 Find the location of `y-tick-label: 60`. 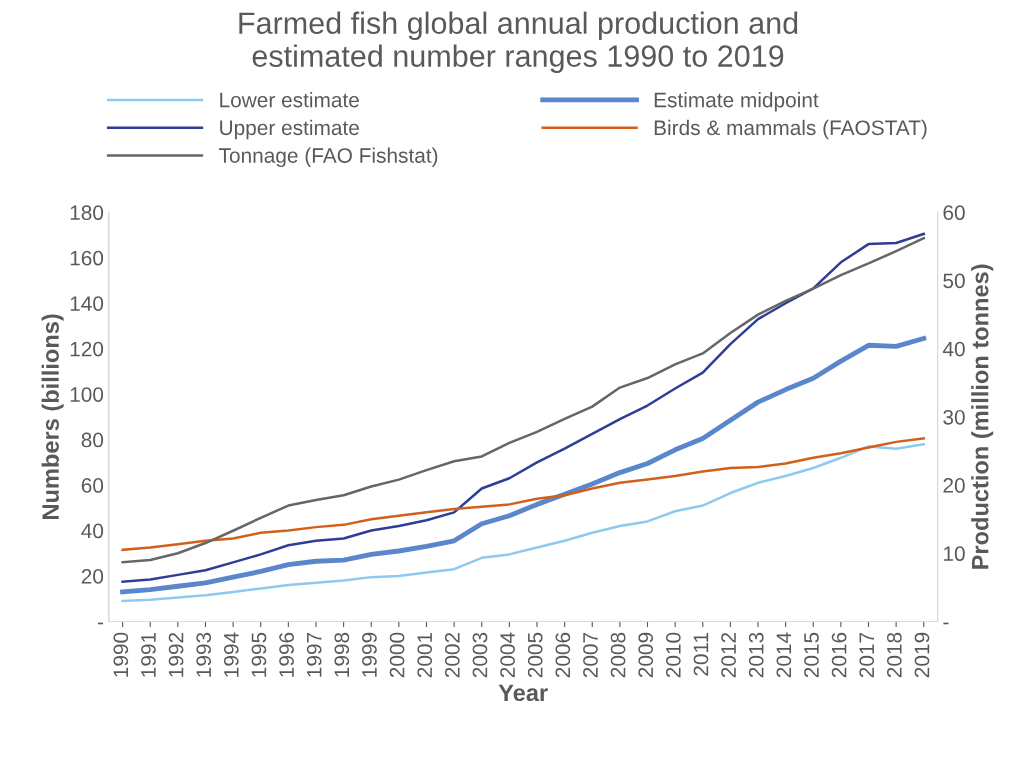

y-tick-label: 60 is located at coordinates (92, 485).